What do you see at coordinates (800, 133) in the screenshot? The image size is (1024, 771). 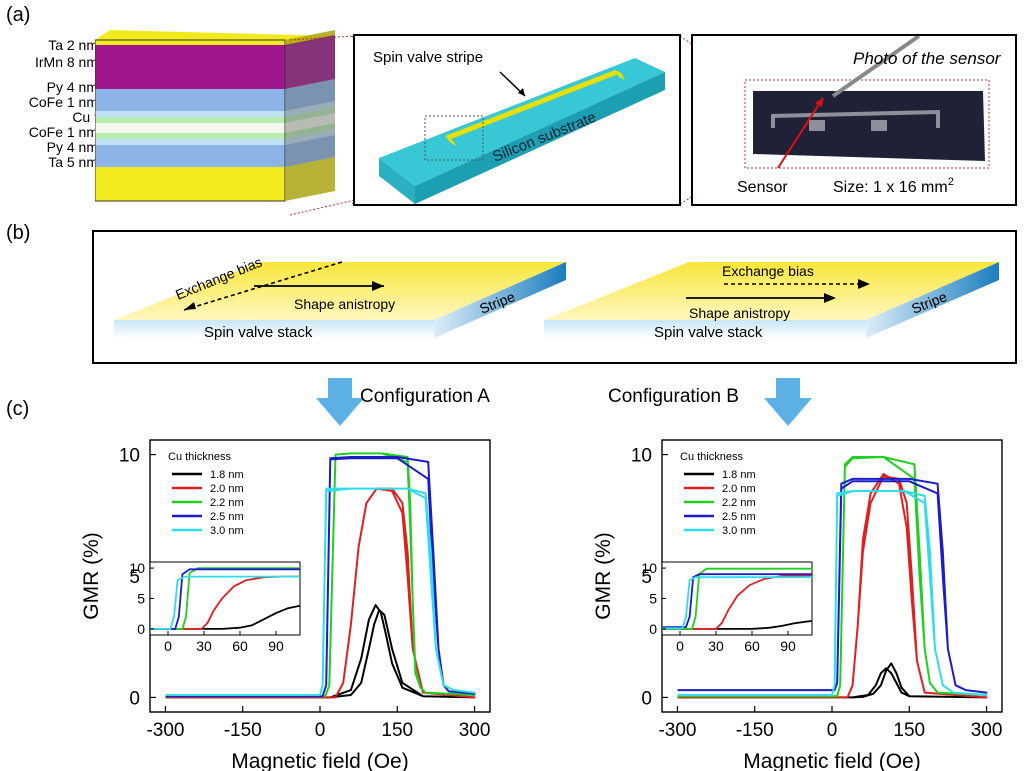 I see `sensor-pointer-line` at bounding box center [800, 133].